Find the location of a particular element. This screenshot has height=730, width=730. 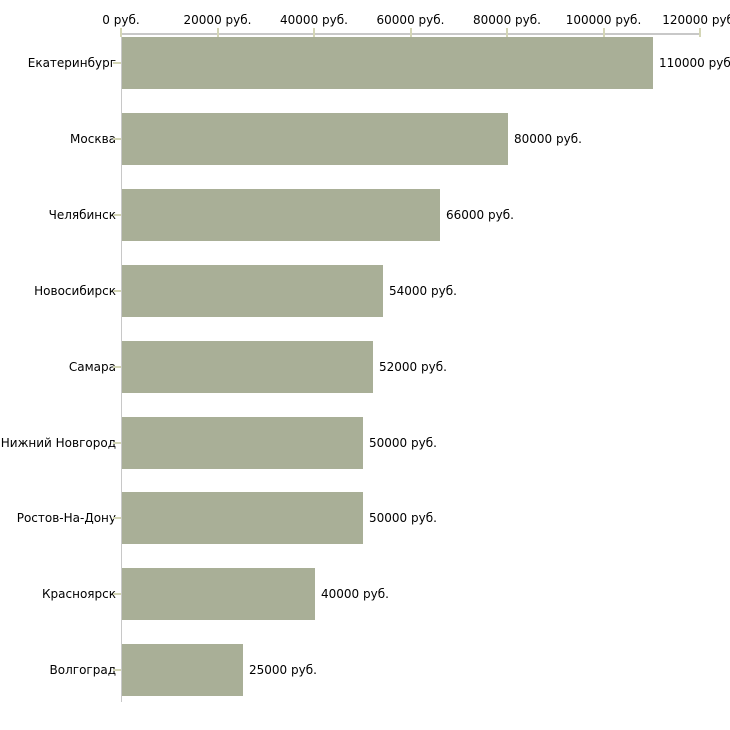

category-label: Волгоград is located at coordinates (82, 670).